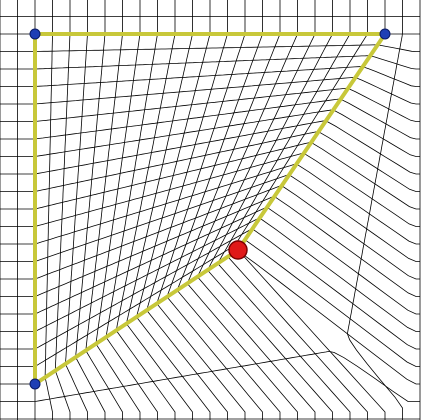 Image resolution: width=421 pixels, height=420 pixels. I want to click on drag-handle, so click(238, 250).